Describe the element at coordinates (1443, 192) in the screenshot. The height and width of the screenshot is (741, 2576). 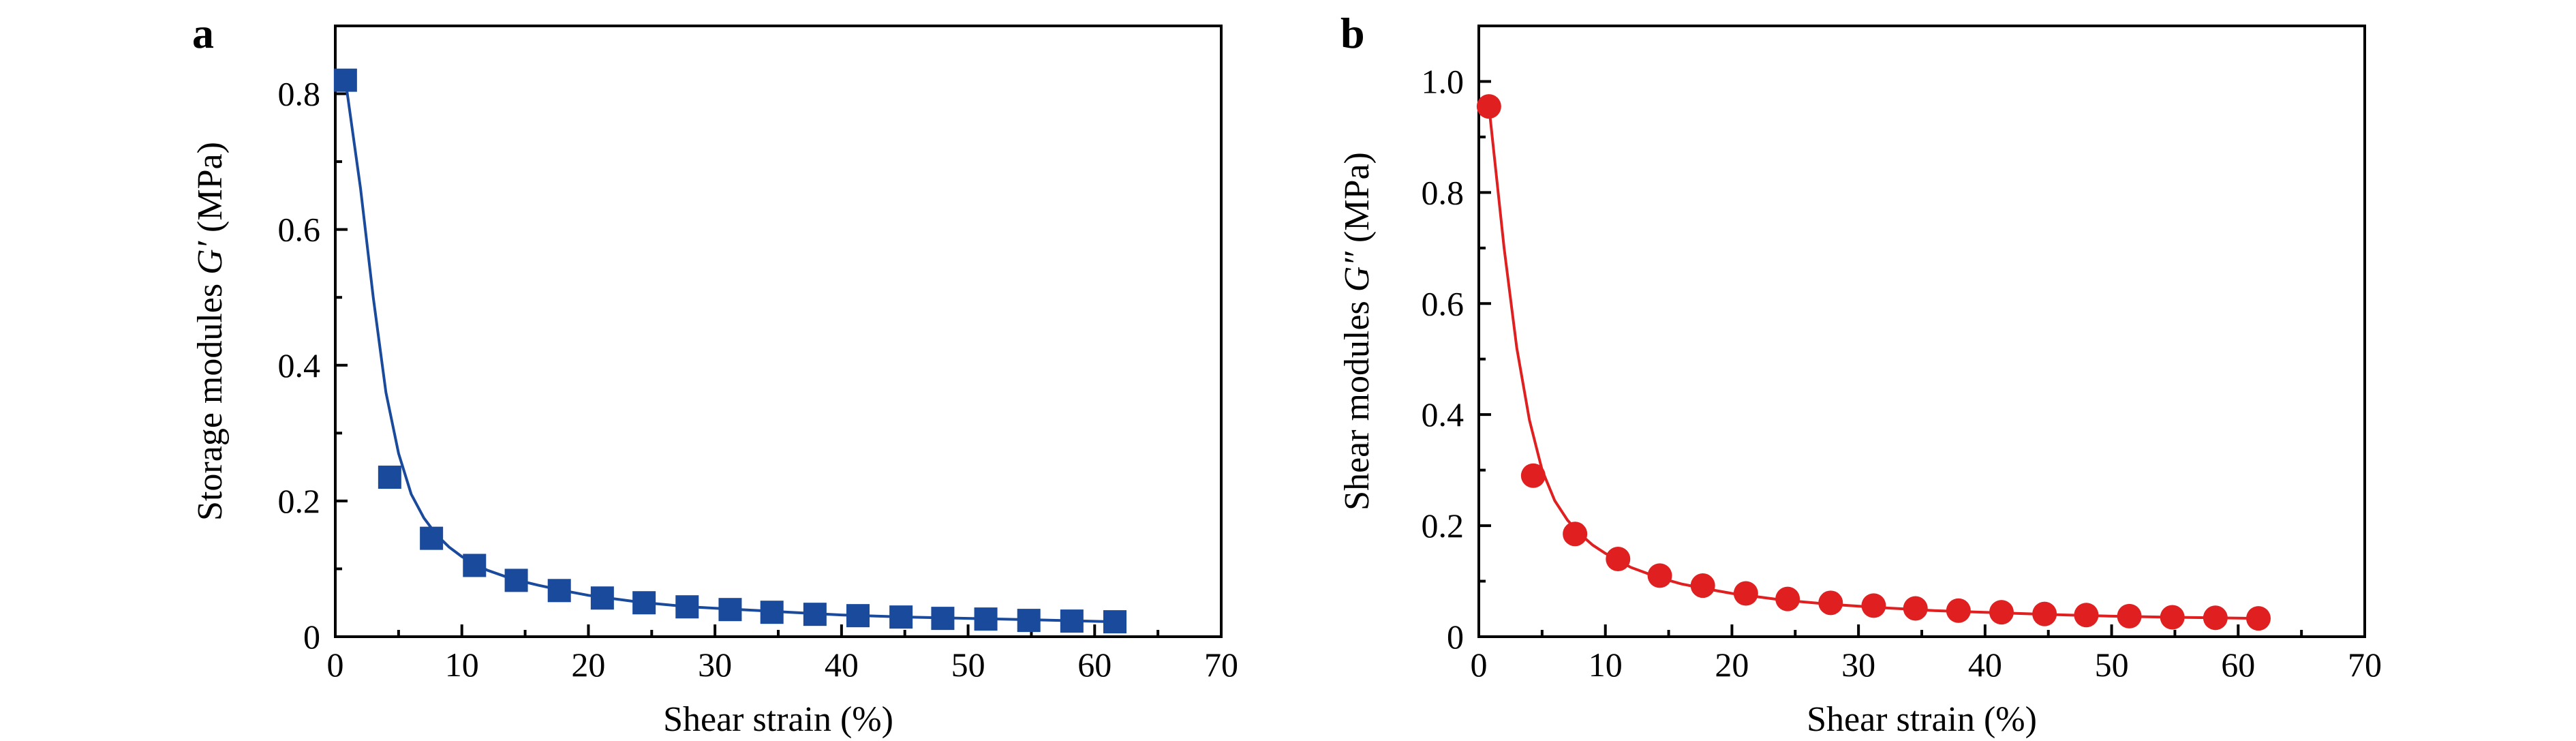
I see `y-tick-label-b: 0.8` at that location.